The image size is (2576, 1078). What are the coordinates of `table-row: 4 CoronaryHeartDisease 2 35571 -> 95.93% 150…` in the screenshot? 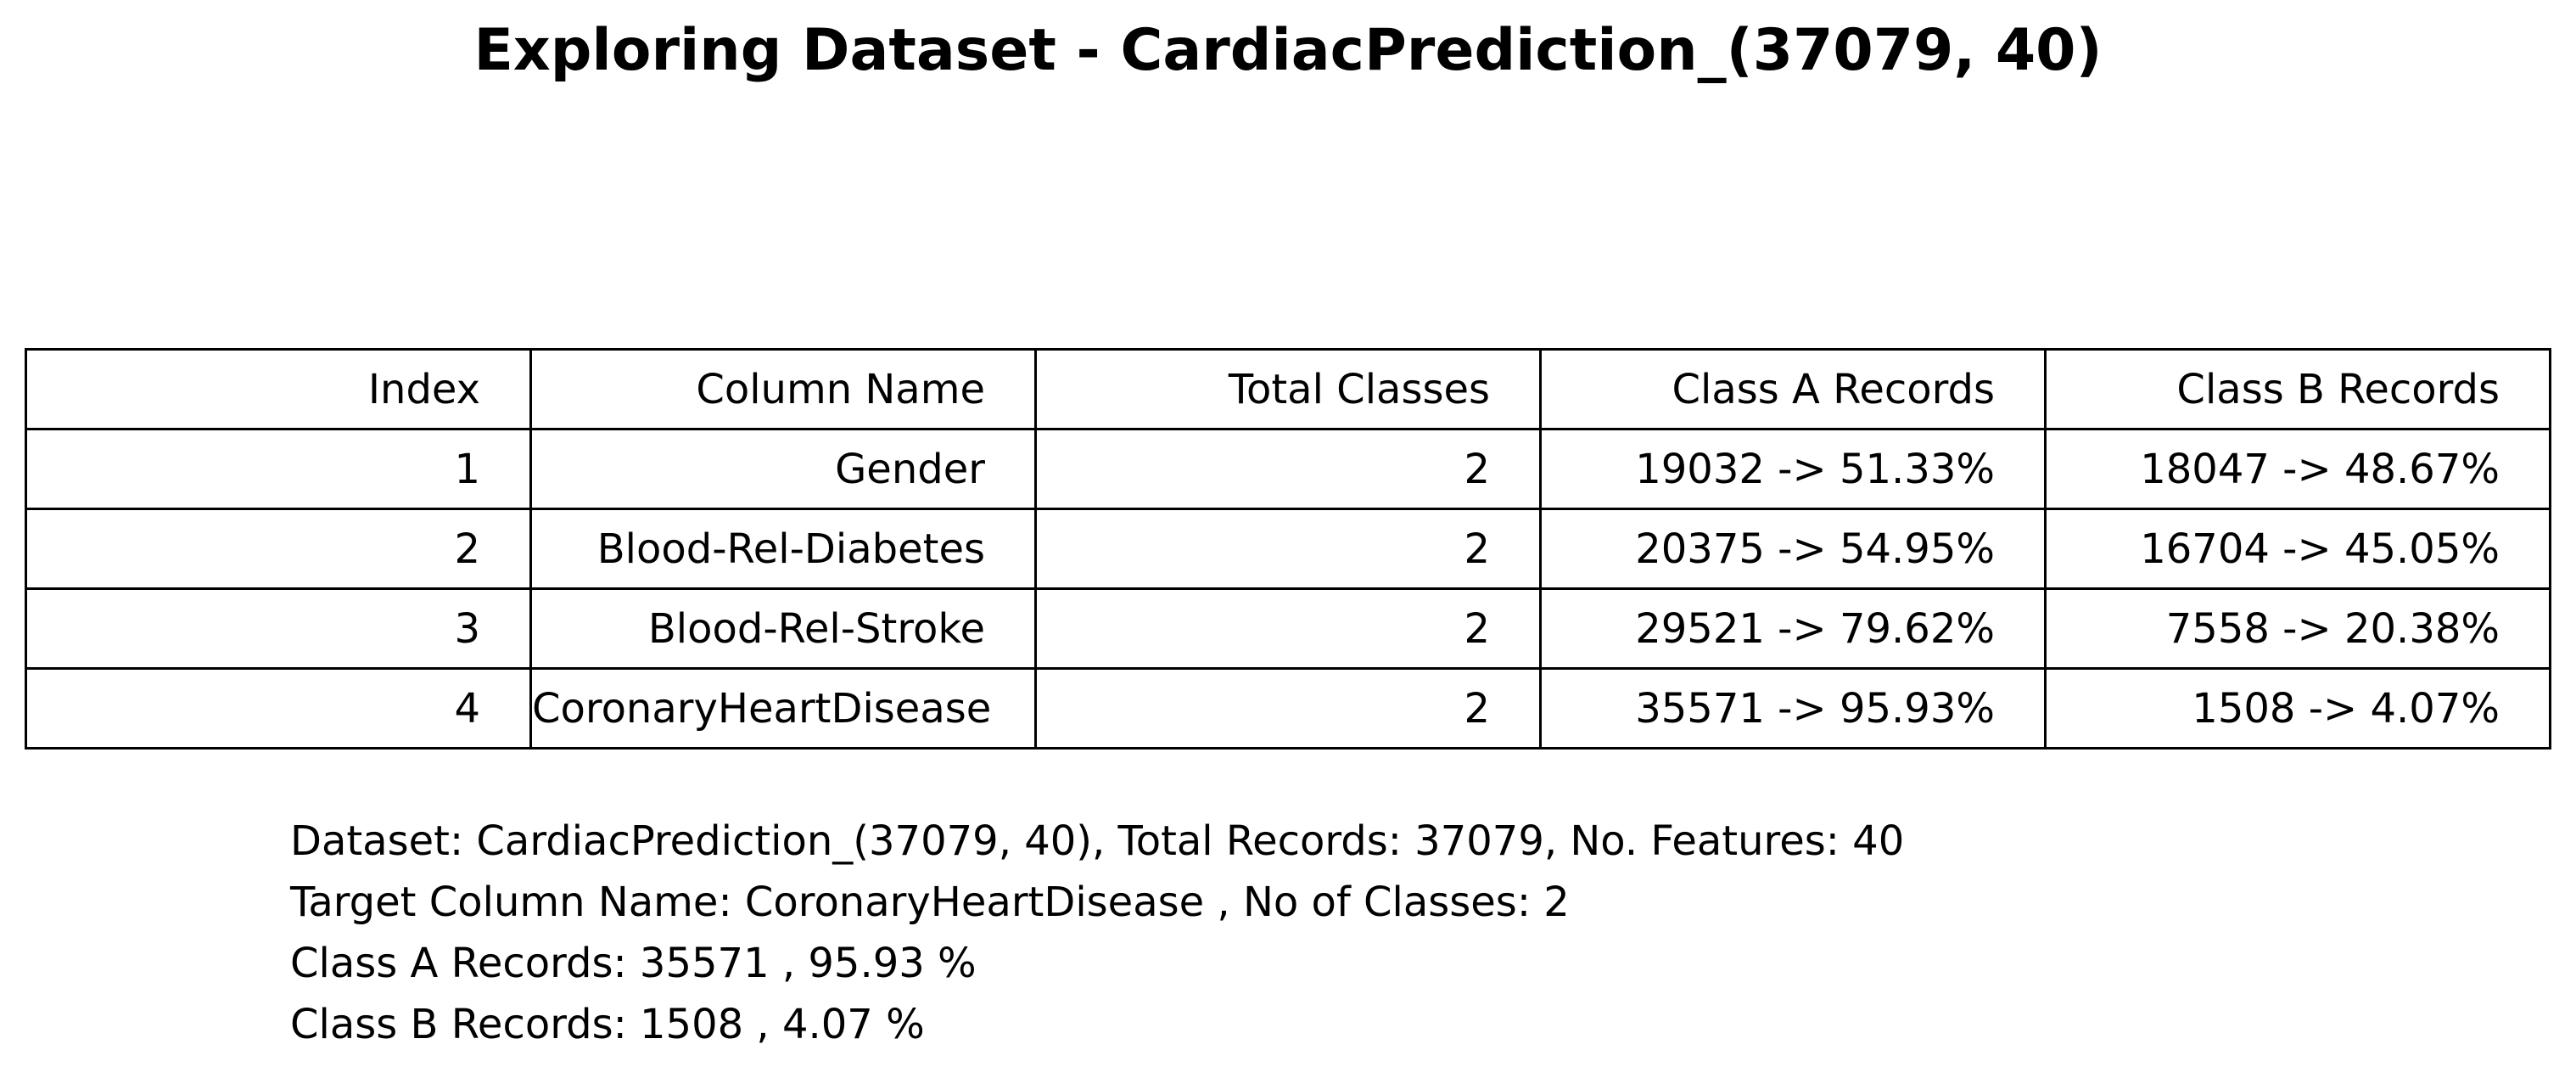 It's located at (1288, 708).